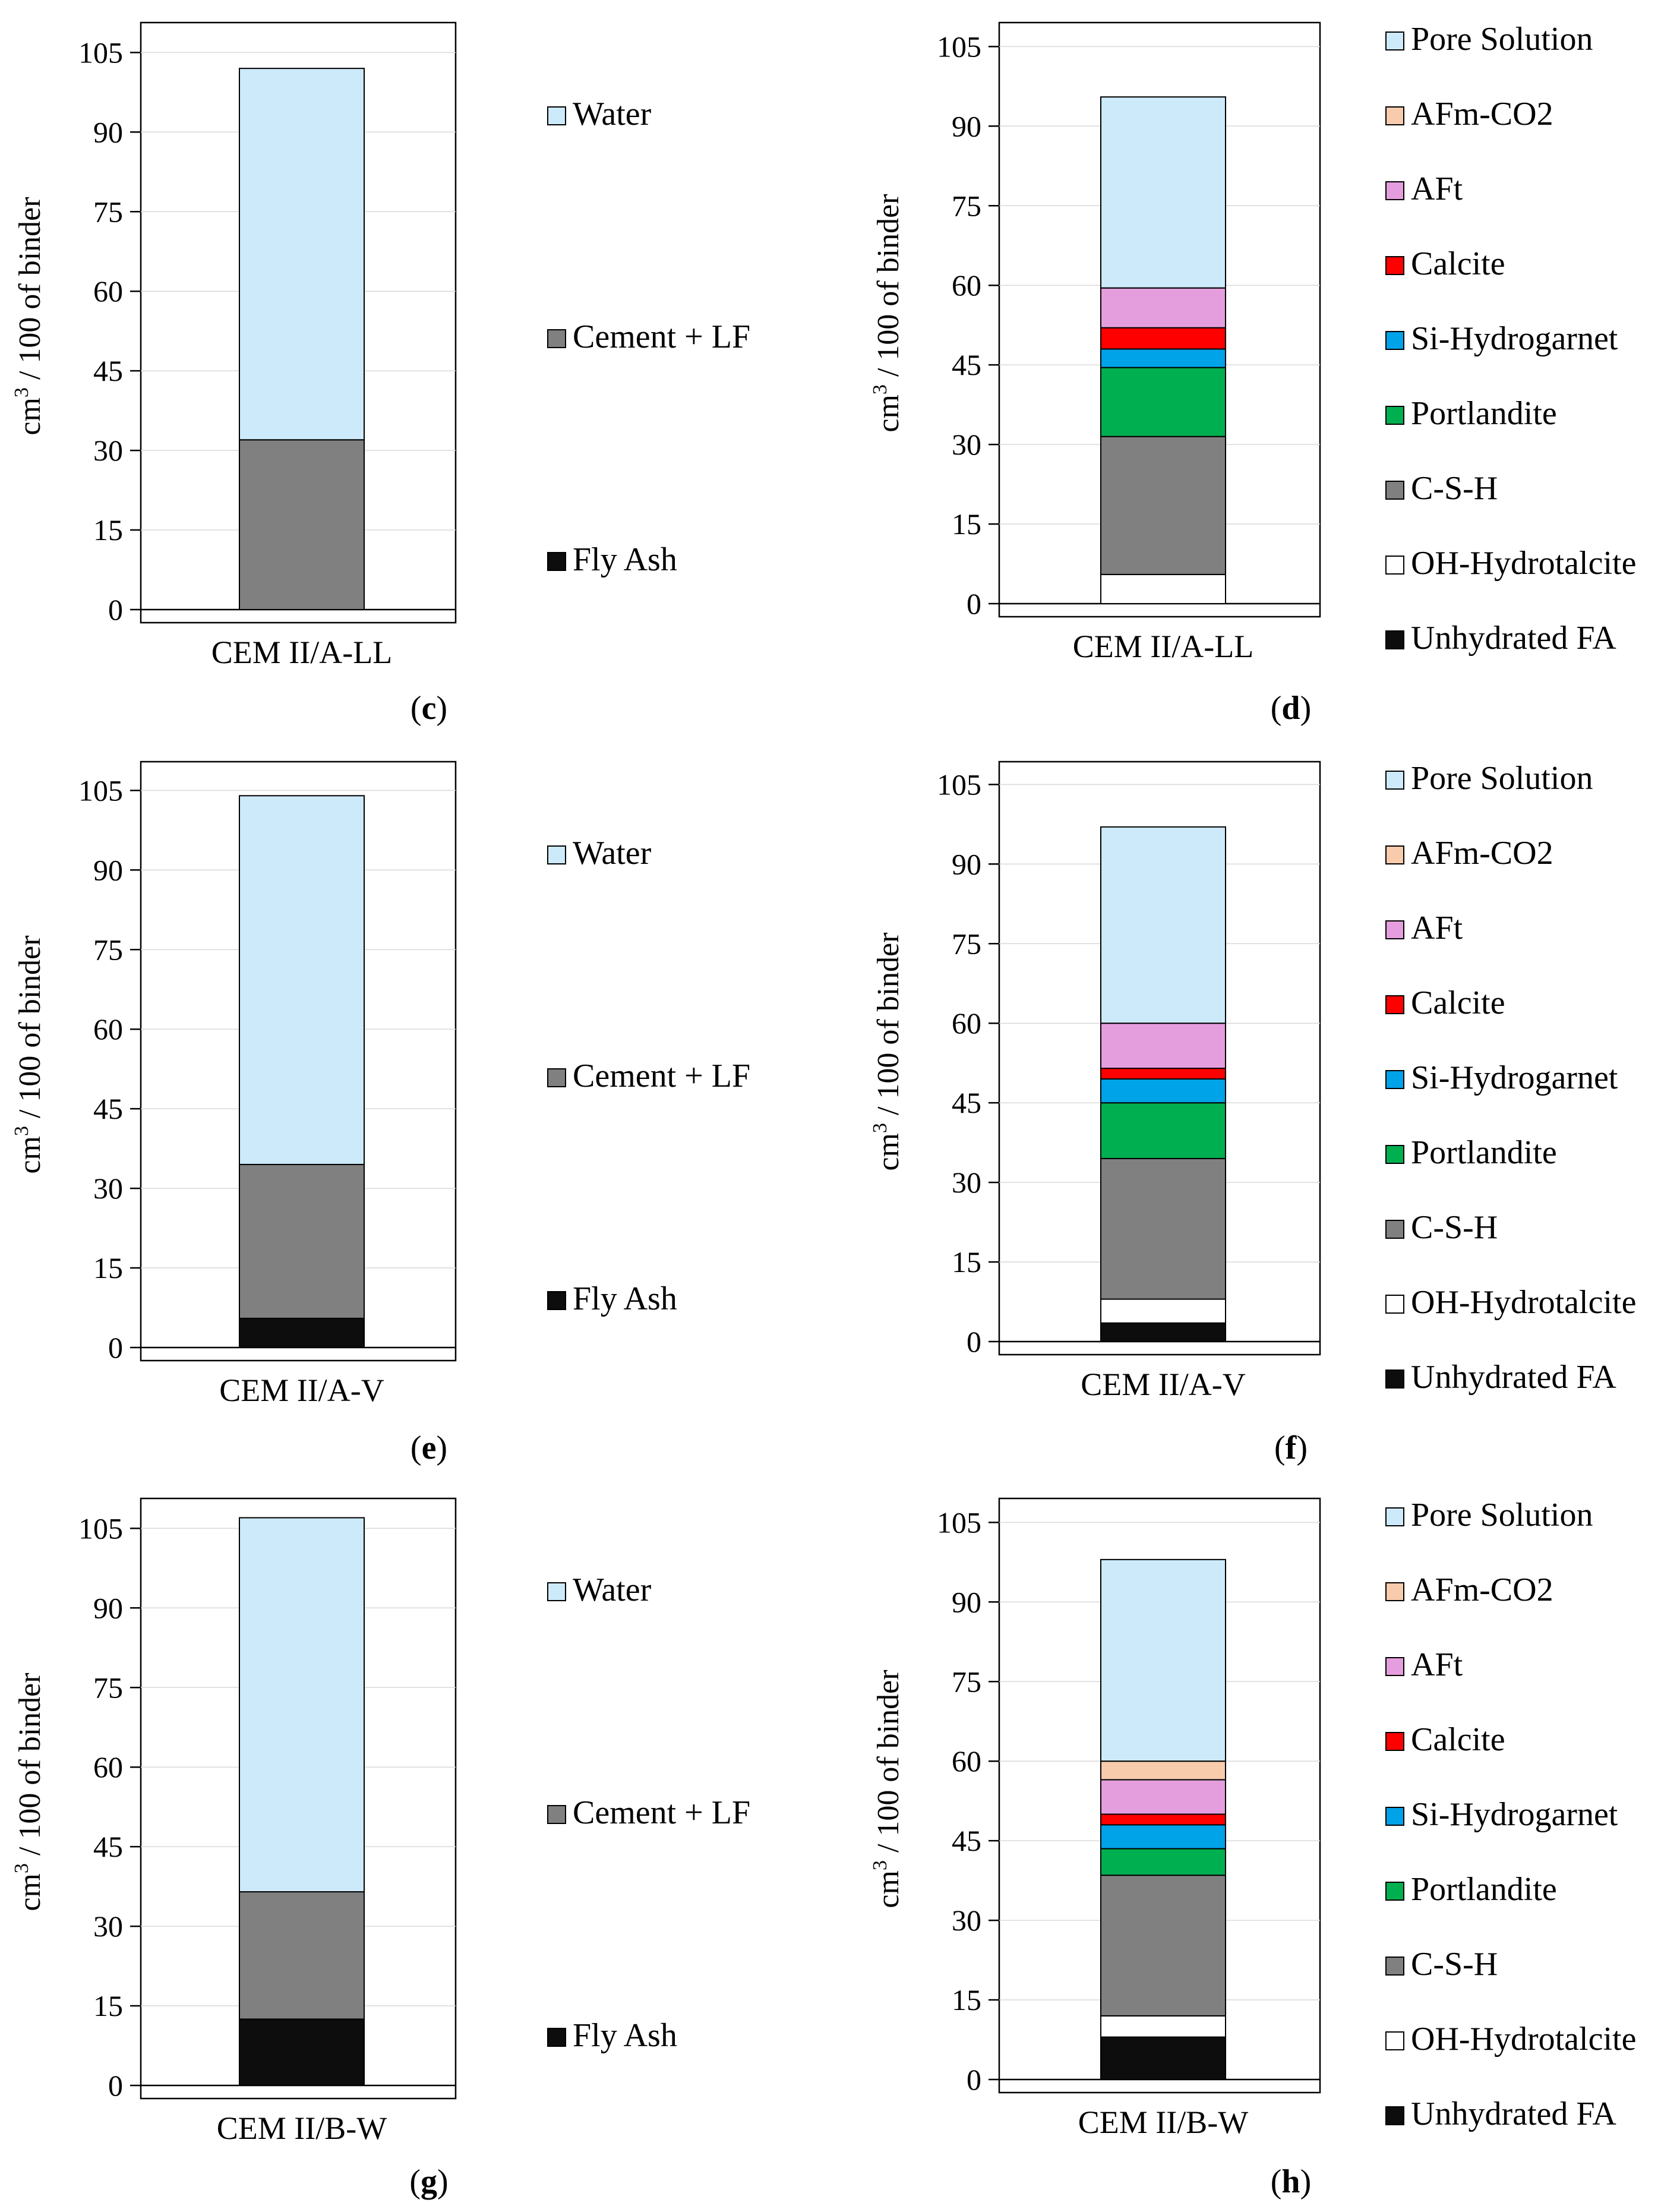 The width and height of the screenshot is (1680, 2212). Describe the element at coordinates (302, 1956) in the screenshot. I see `bar-segment-cement-lf` at that location.